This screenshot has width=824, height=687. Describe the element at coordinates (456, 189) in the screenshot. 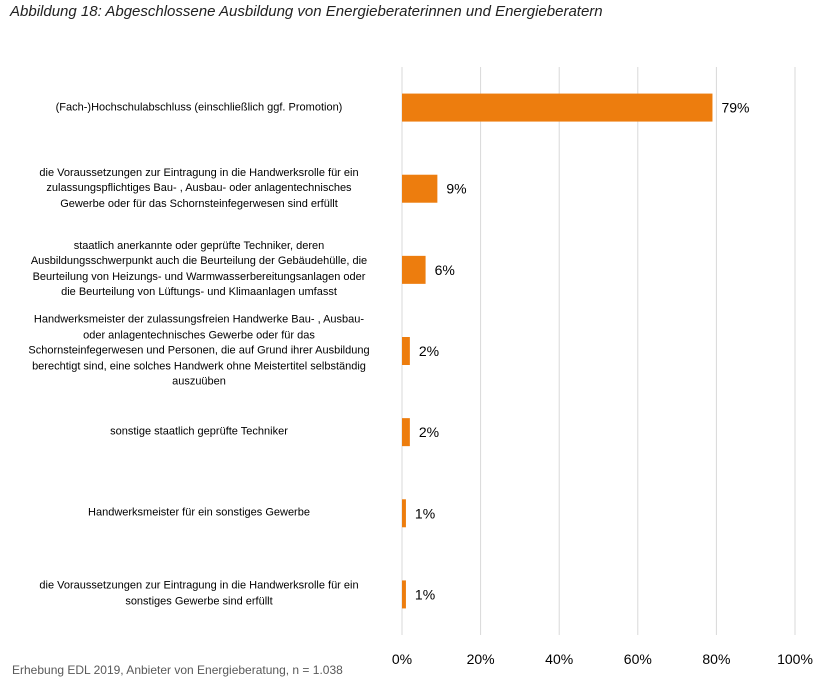

I see `data-label: 9%` at that location.